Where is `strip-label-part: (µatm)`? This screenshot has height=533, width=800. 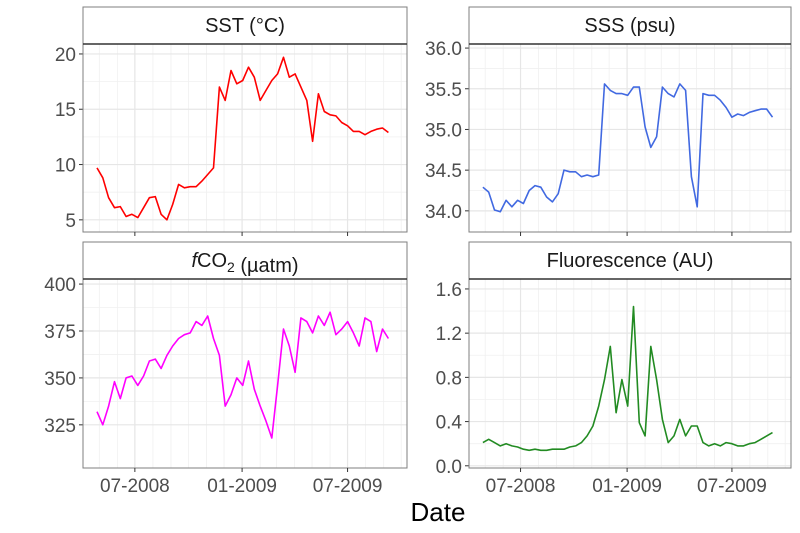
strip-label-part: (µatm) is located at coordinates (267, 266).